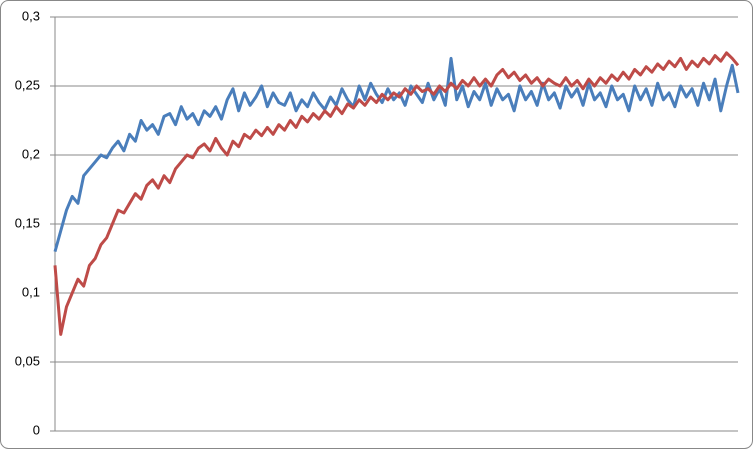 The width and height of the screenshot is (753, 449). I want to click on y-tick-label: 0,2, so click(31, 153).